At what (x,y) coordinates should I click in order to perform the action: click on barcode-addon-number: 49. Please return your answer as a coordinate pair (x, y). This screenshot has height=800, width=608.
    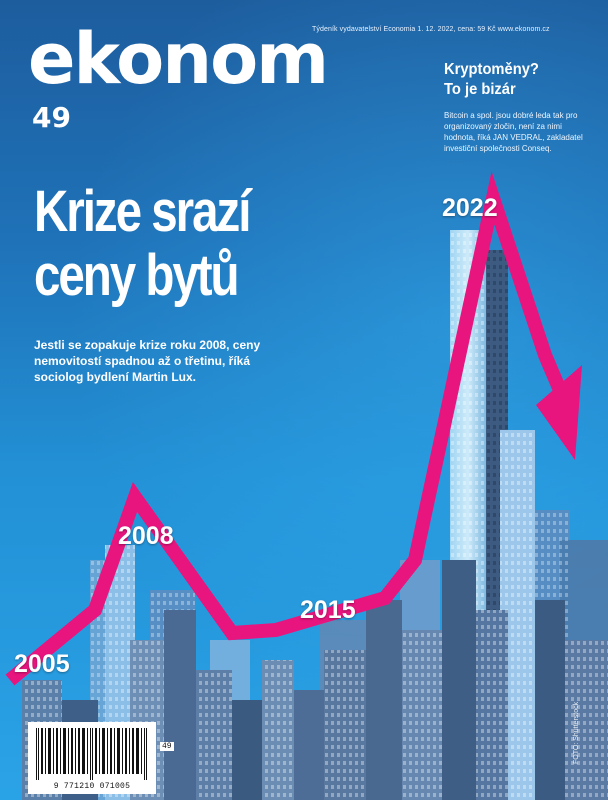
    Looking at the image, I should click on (167, 746).